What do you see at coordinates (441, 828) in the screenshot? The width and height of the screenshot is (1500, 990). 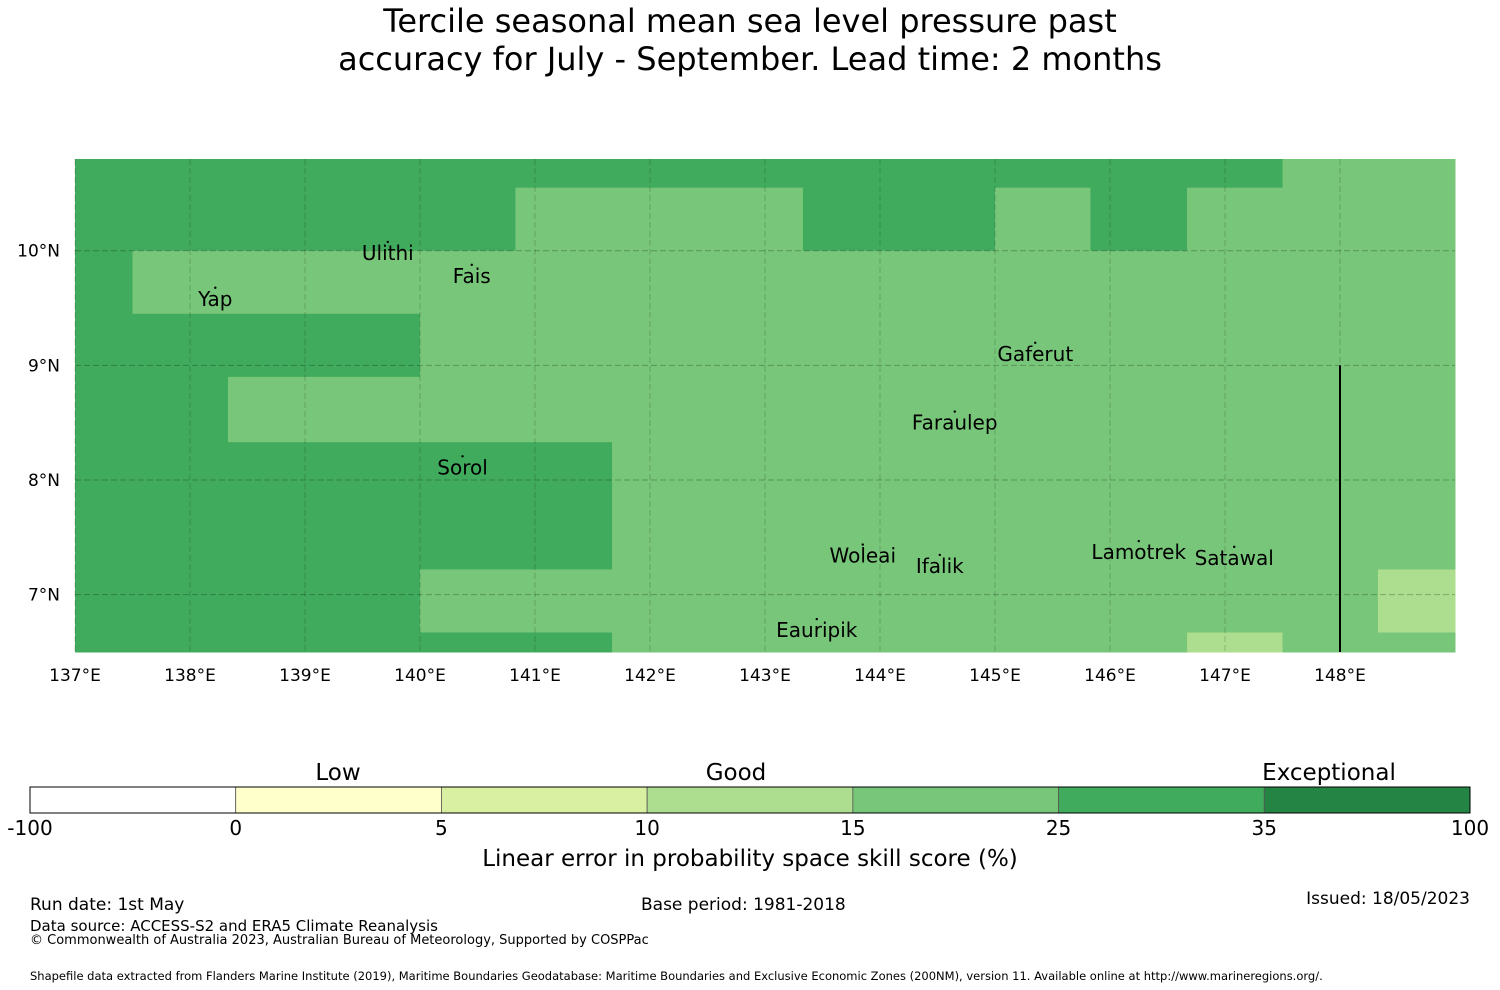 I see `colorbar-tick-label: 5` at bounding box center [441, 828].